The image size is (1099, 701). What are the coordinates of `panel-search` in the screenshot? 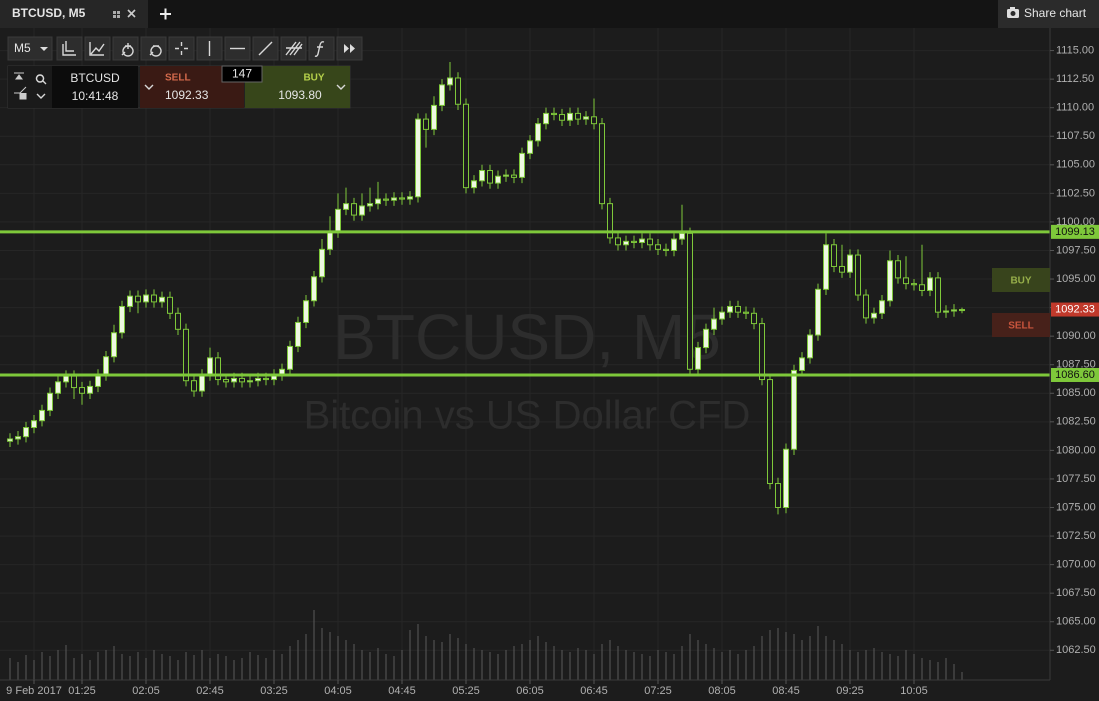 It's located at (41, 87).